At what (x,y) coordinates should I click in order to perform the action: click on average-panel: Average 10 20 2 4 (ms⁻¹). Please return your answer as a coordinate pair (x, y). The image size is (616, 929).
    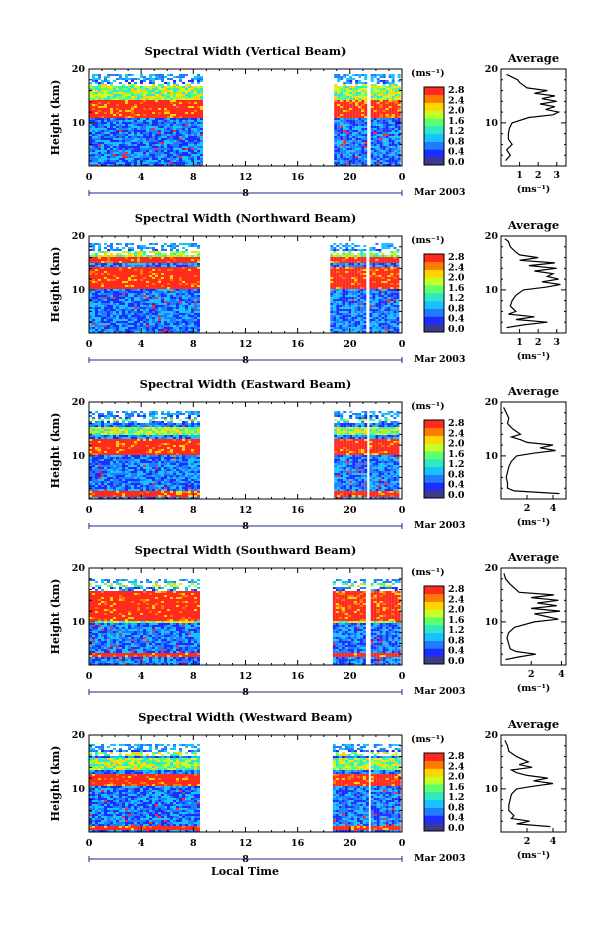
    Looking at the image, I should click on (526, 789).